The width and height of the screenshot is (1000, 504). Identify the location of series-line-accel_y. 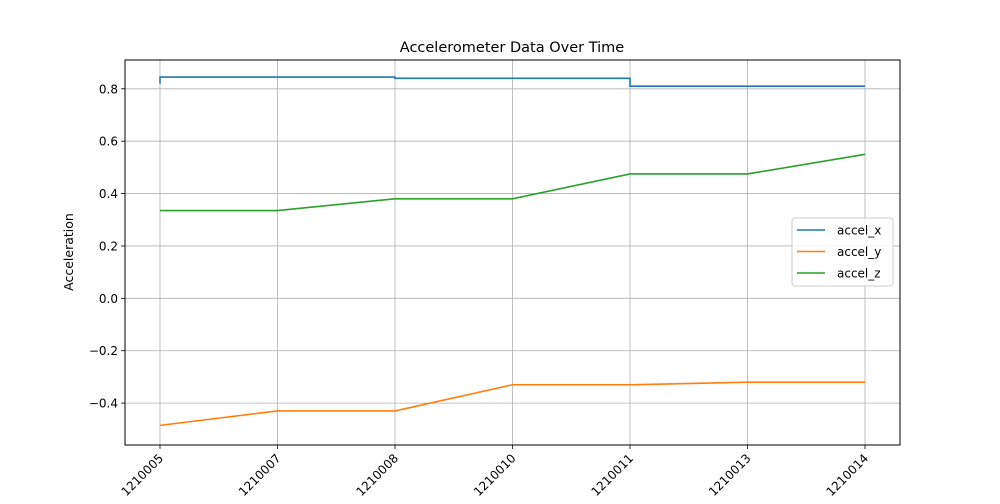
(512, 404).